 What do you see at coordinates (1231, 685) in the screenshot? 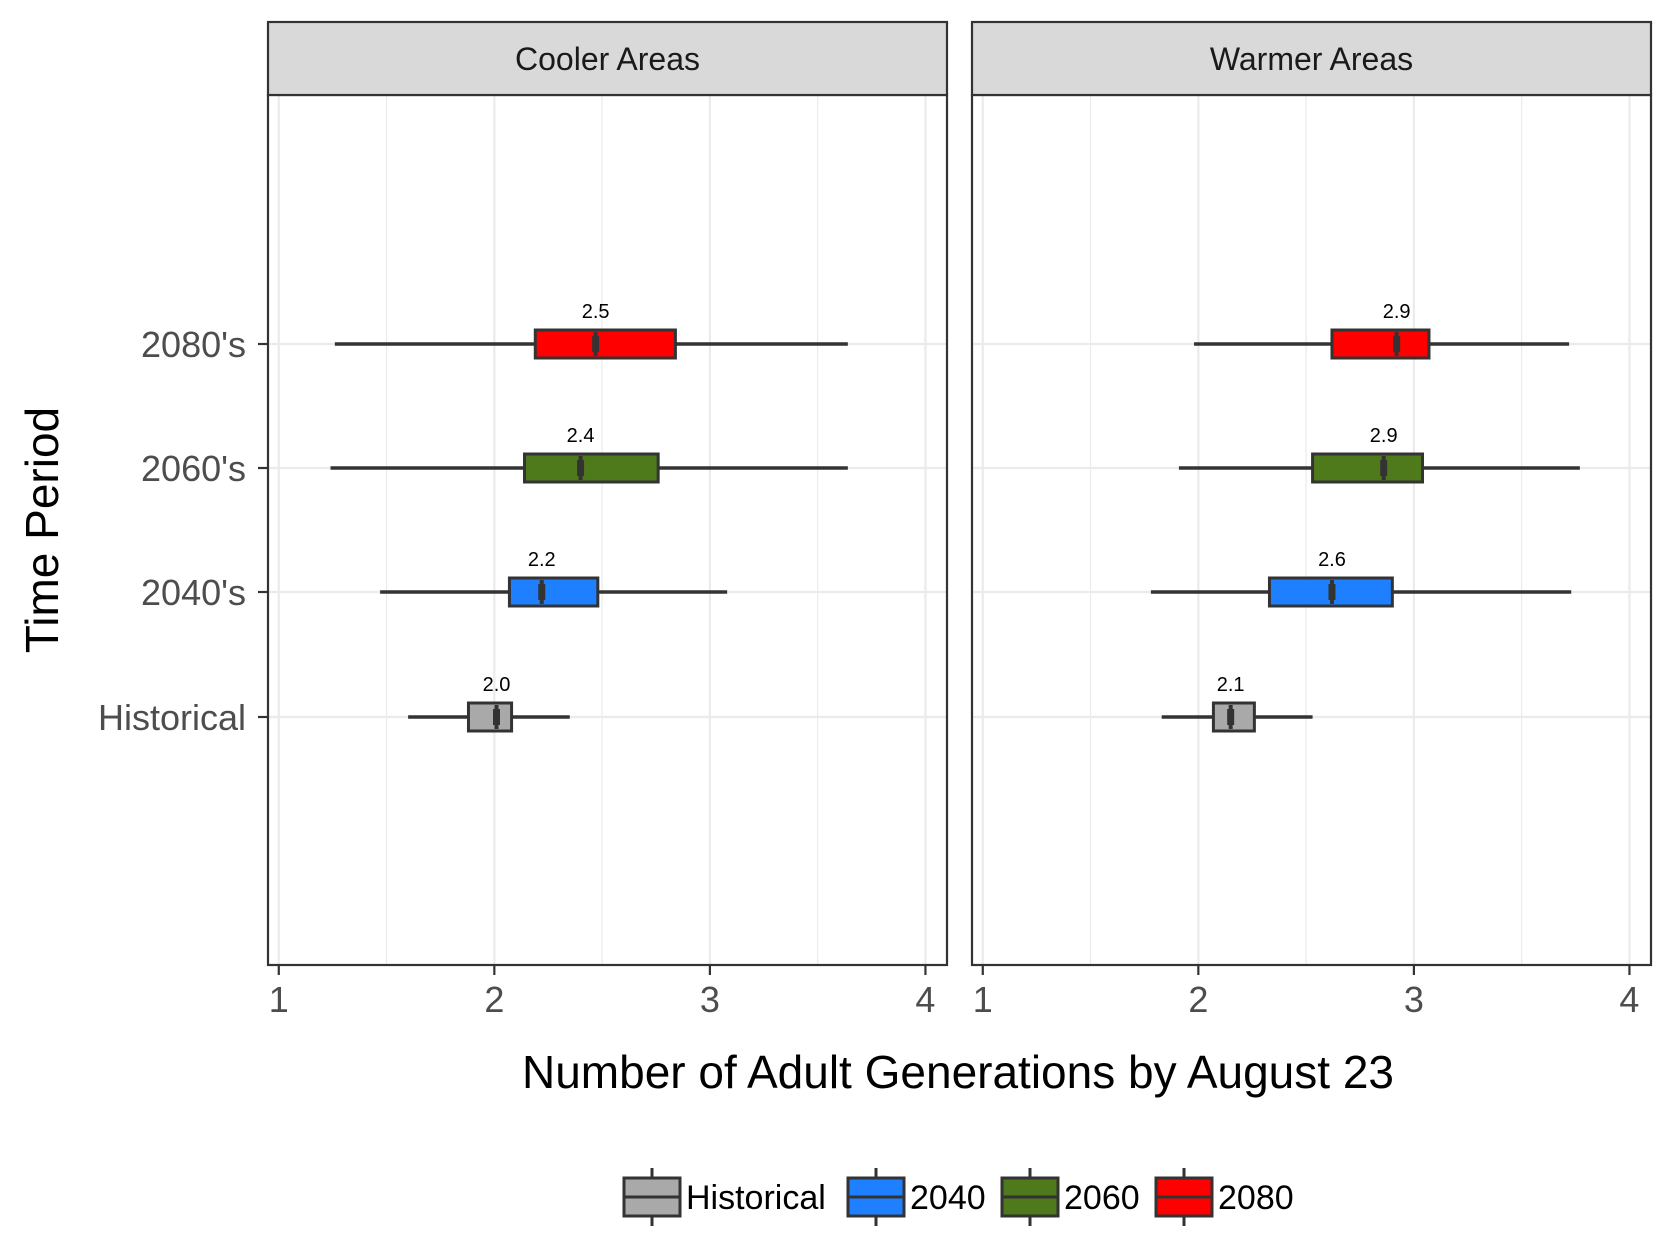
I see `median-label: 2.1` at bounding box center [1231, 685].